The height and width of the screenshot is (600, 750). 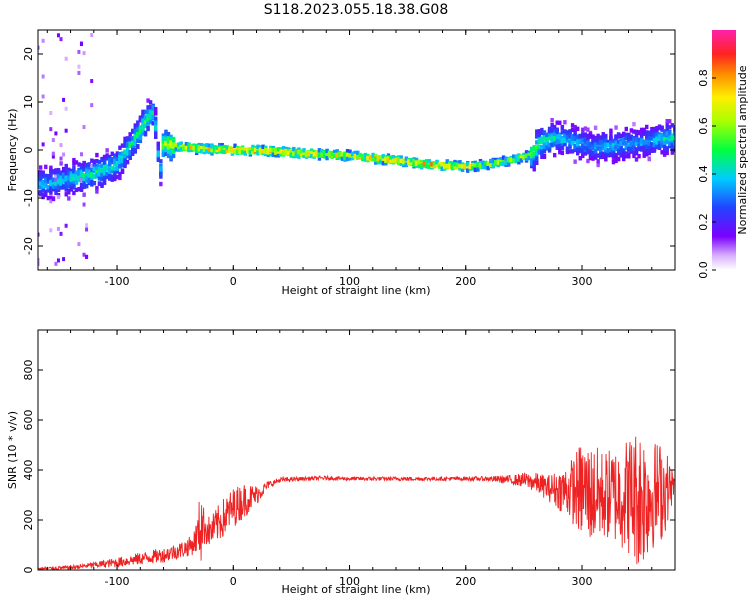 I want to click on colorbar-gradient, so click(x=724, y=150).